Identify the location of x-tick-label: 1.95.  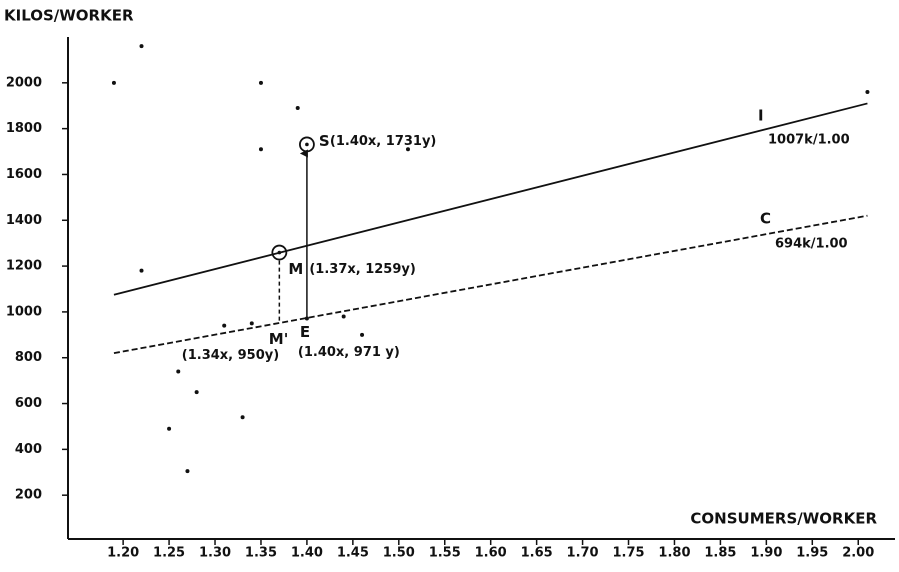
(812, 553).